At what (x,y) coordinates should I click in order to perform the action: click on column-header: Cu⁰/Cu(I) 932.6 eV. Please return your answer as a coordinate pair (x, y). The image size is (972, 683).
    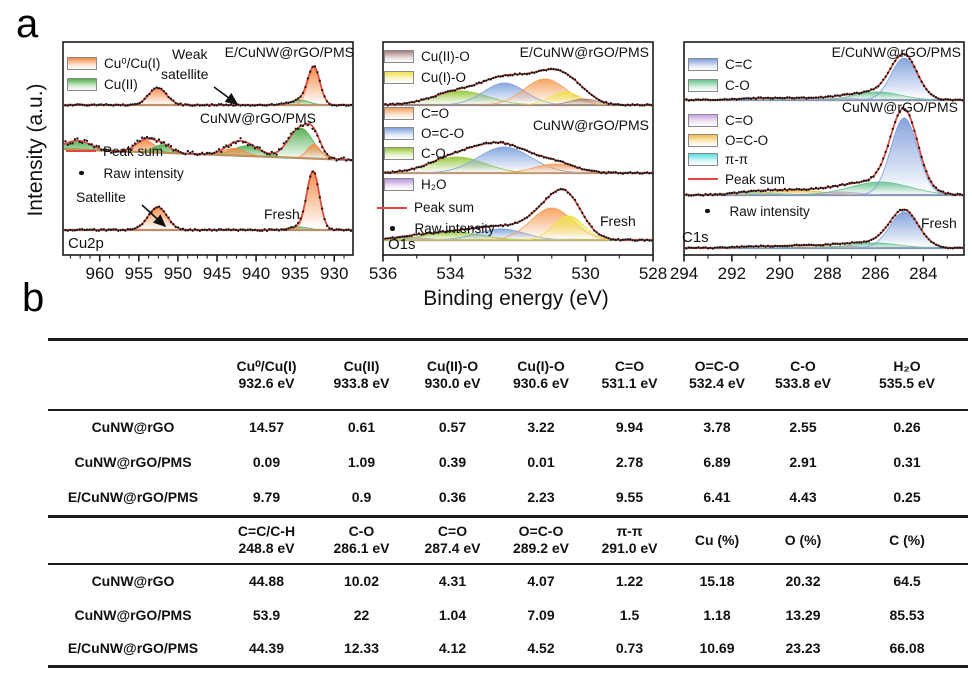
    Looking at the image, I should click on (266, 375).